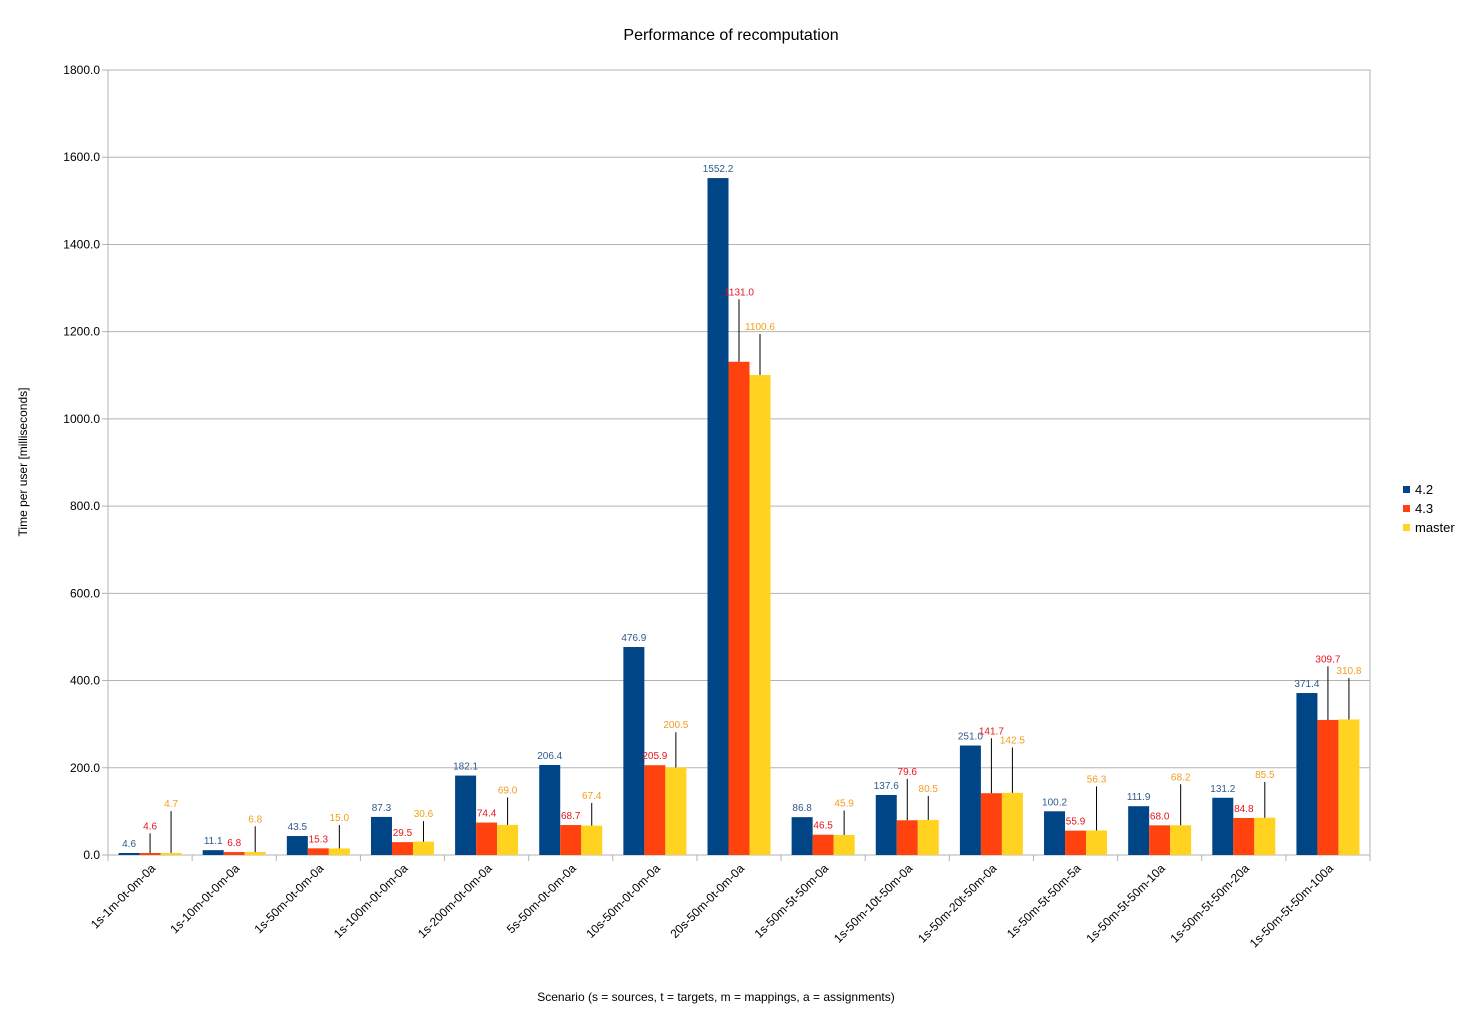 Image resolution: width=1462 pixels, height=1017 pixels. Describe the element at coordinates (908, 772) in the screenshot. I see `data-label: 79.6` at that location.